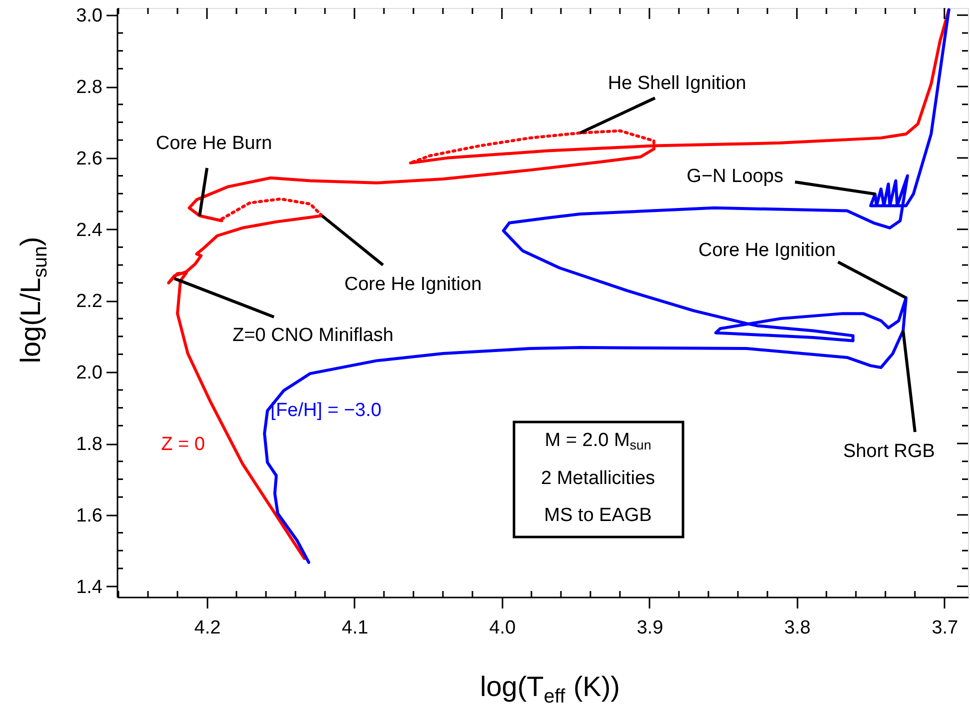 The width and height of the screenshot is (970, 707). I want to click on annotation: Short RGB, so click(889, 451).